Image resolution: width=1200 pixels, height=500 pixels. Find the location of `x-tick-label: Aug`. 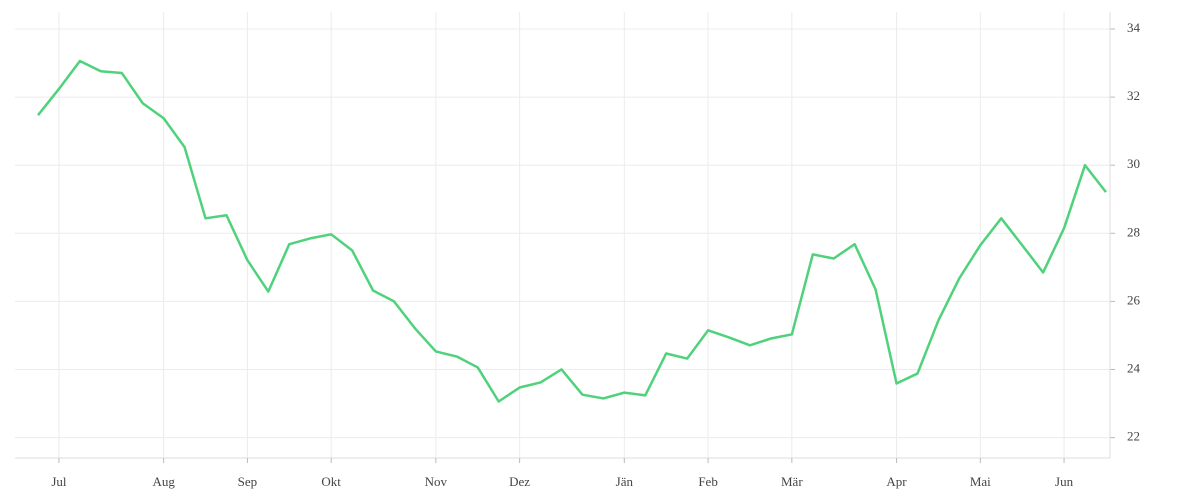

x-tick-label: Aug is located at coordinates (163, 481).